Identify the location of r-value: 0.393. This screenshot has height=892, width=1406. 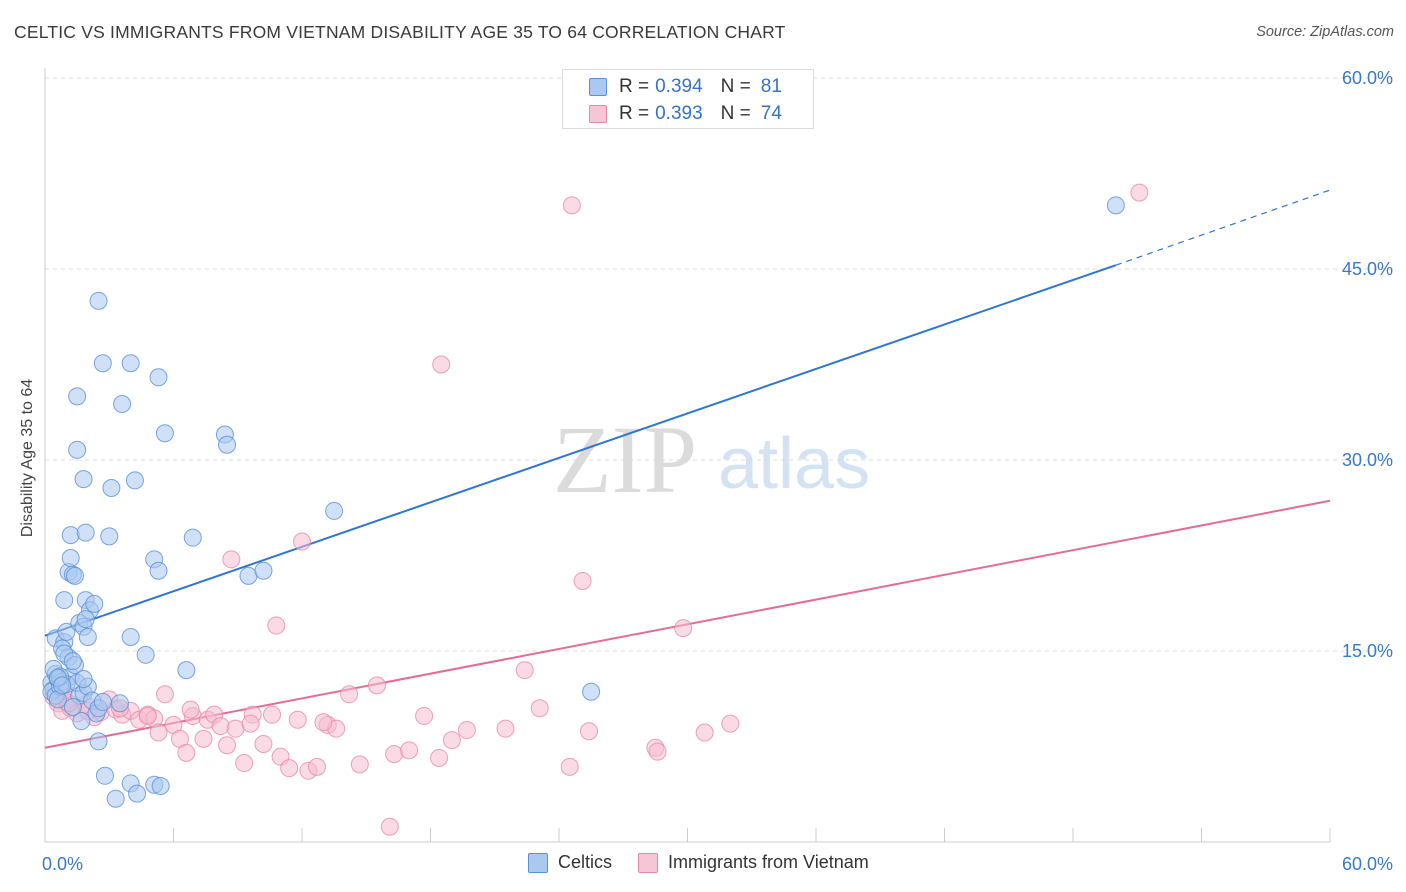
(679, 113).